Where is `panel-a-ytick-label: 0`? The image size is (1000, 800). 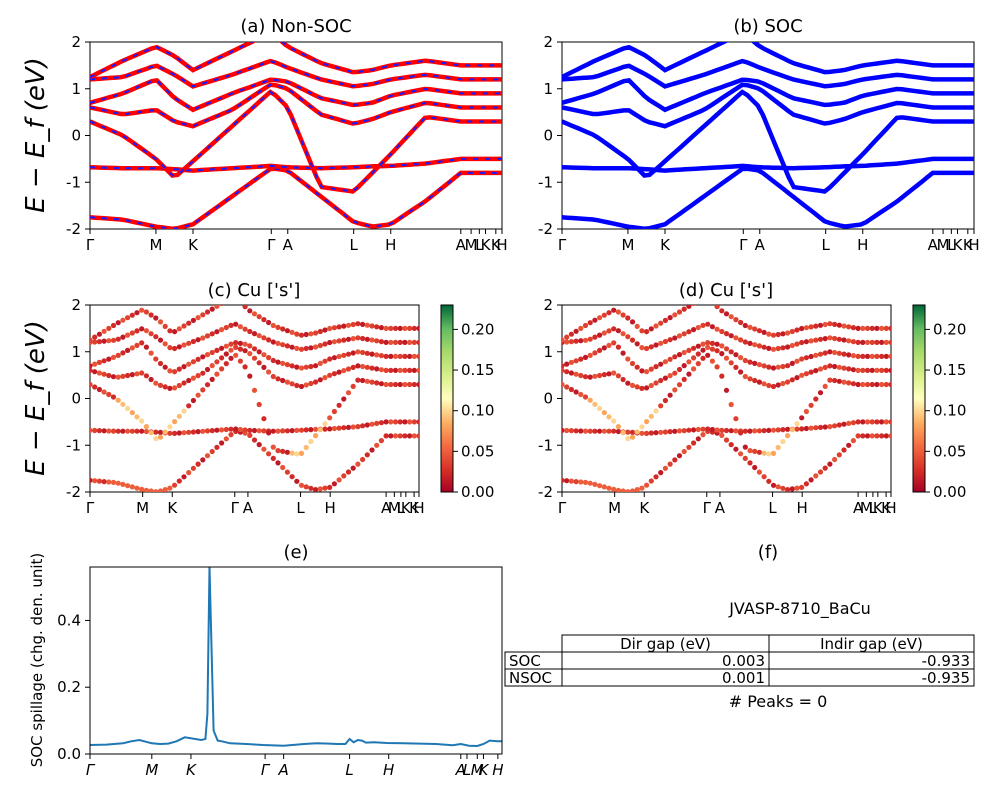 panel-a-ytick-label: 0 is located at coordinates (76, 136).